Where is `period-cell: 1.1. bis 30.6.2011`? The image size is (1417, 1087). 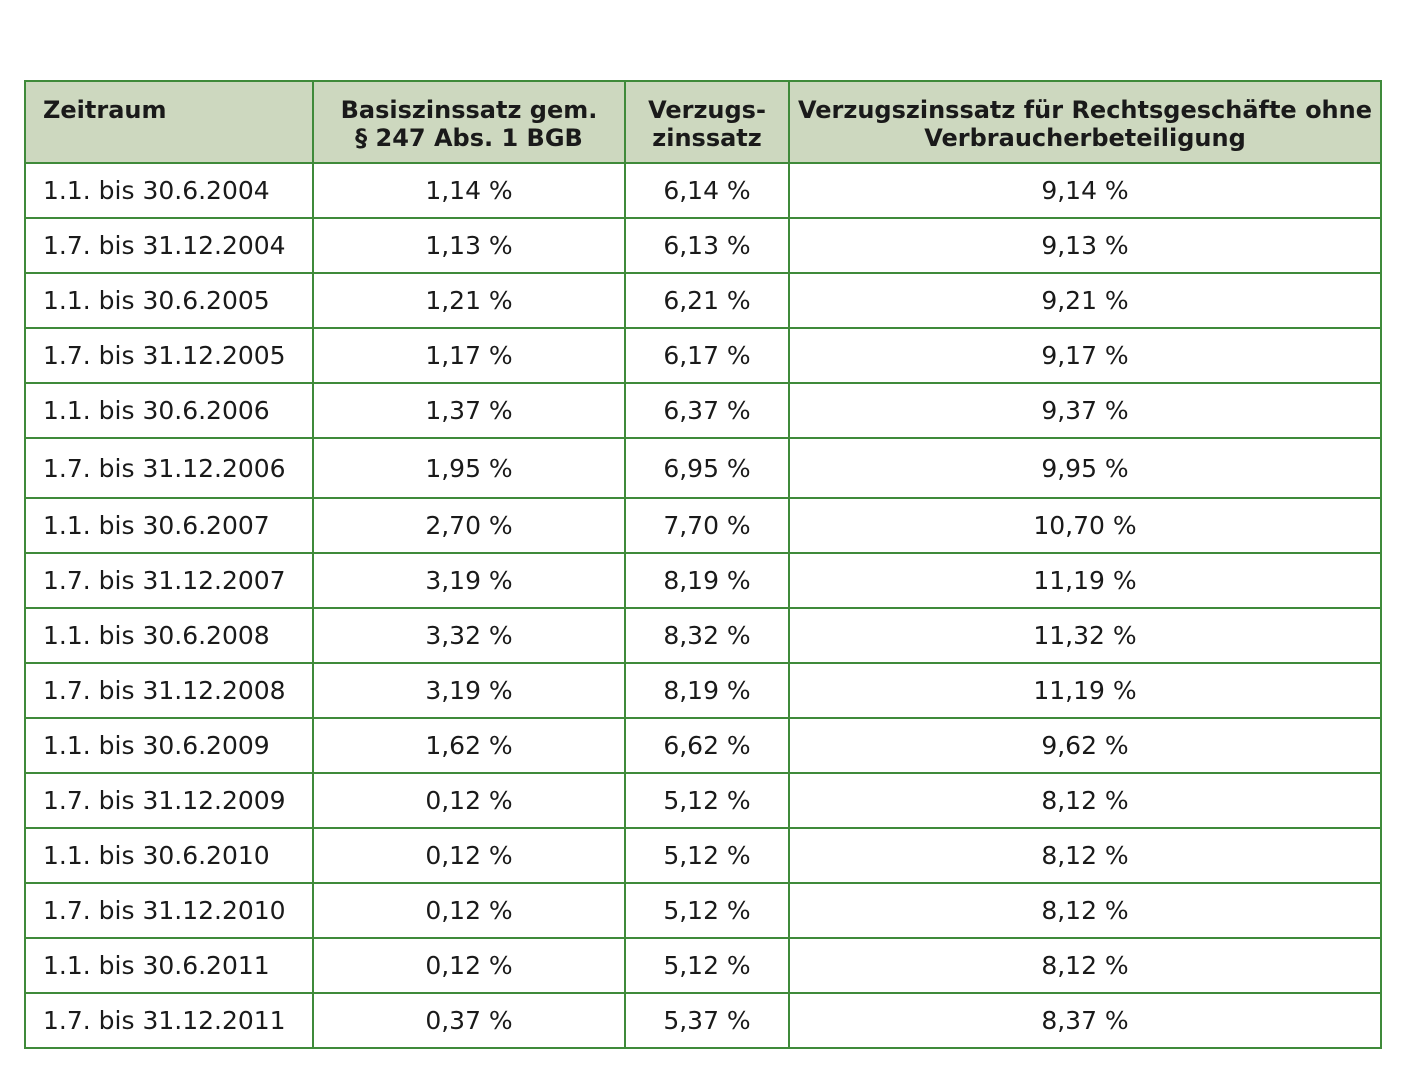 period-cell: 1.1. bis 30.6.2011 is located at coordinates (169, 965).